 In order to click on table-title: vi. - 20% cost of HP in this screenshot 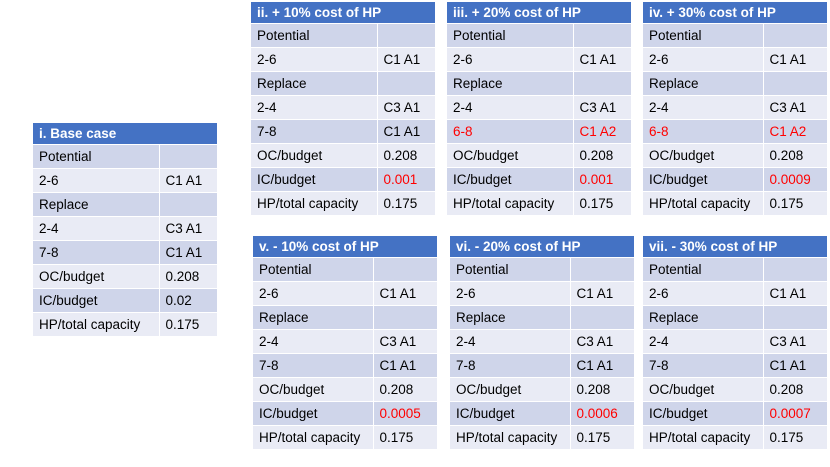, I will do `click(542, 246)`.